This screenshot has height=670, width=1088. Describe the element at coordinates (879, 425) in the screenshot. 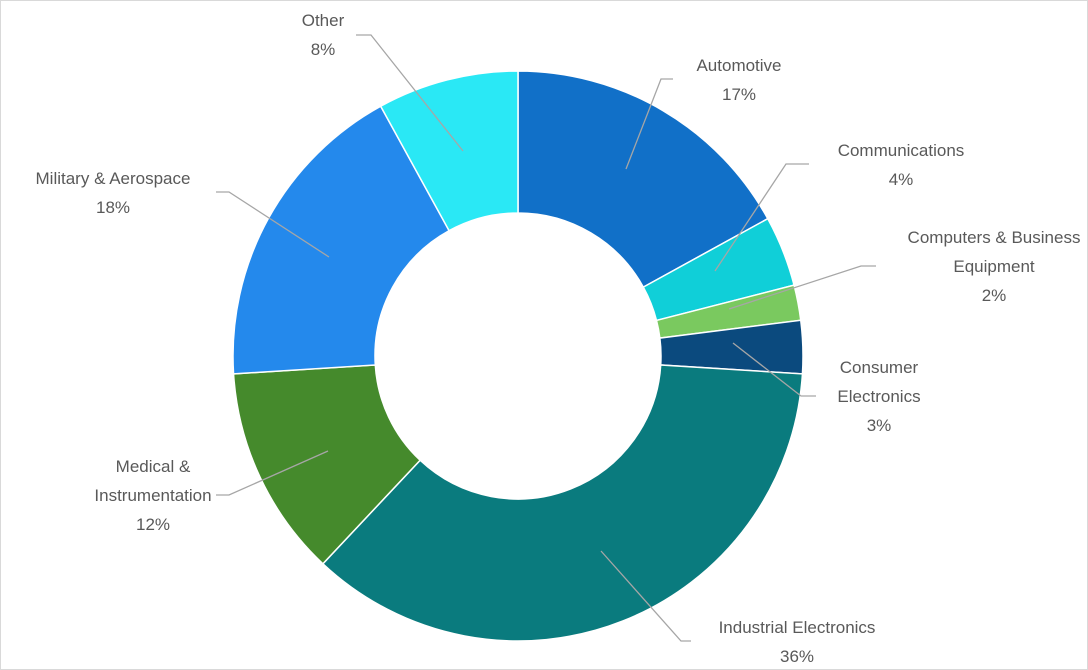

I see `value-label: 3%` at that location.